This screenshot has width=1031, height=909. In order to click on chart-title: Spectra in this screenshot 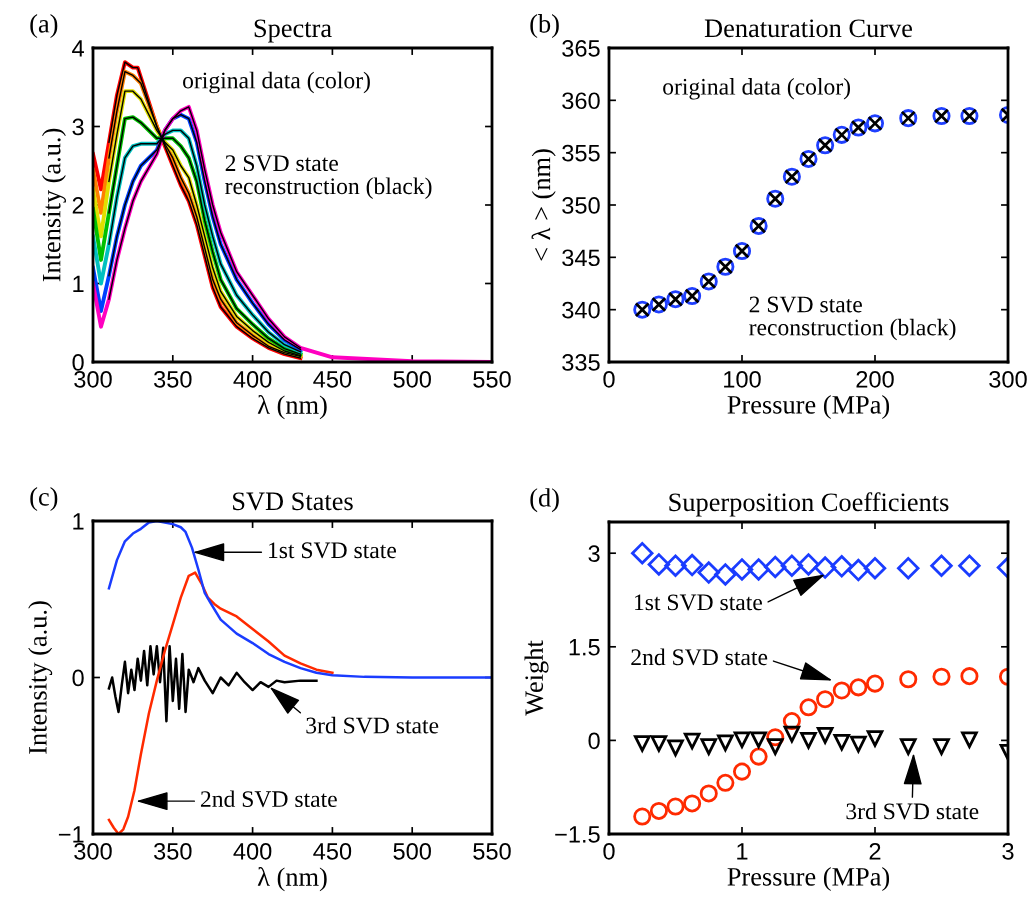, I will do `click(293, 31)`.